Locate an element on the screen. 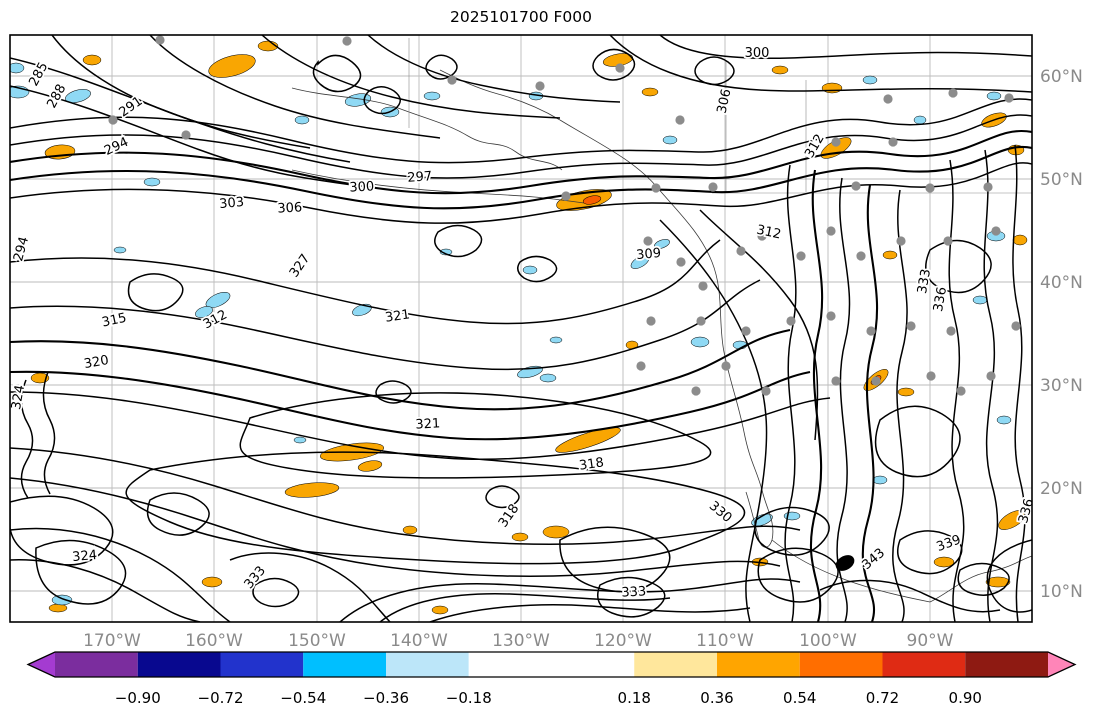  colorbar-tick-label: −0.90 is located at coordinates (138, 698).